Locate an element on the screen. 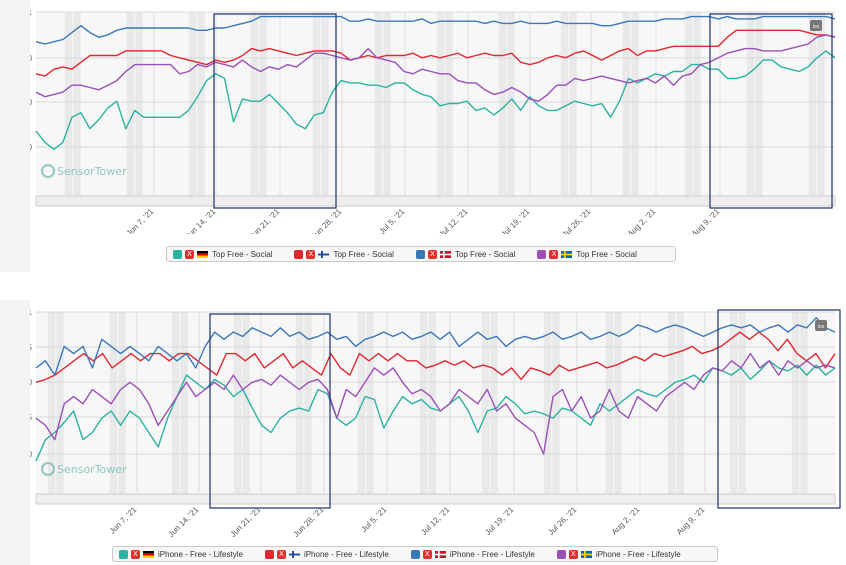 This screenshot has width=846, height=565. watermark-text: SensorTower is located at coordinates (92, 469).